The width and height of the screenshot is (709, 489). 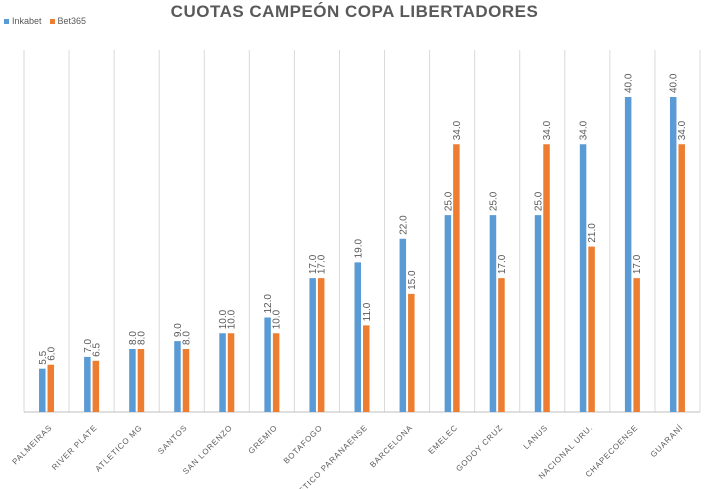 I want to click on data-label: 11.0, so click(x=367, y=311).